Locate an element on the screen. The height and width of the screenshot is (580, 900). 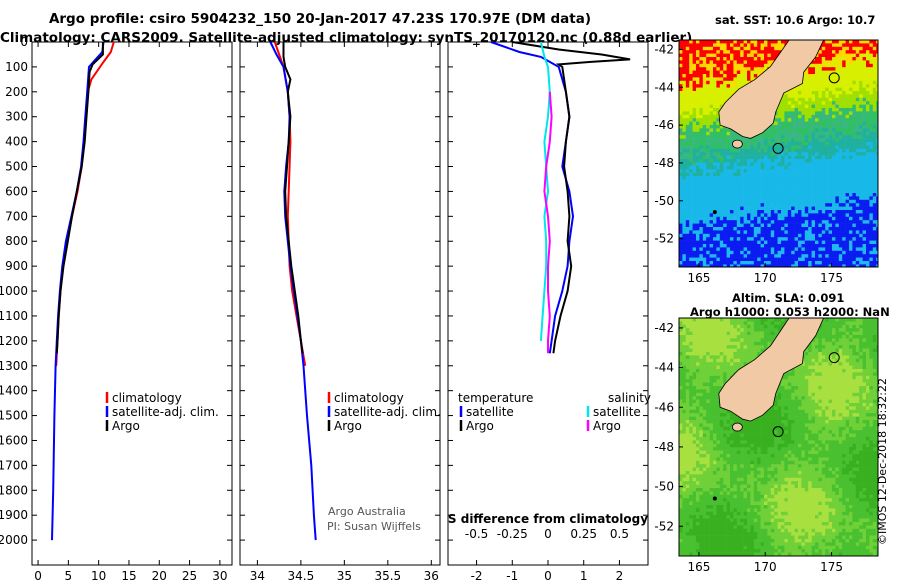
map-x-tick-label-sla: 175 is located at coordinates (831, 567).